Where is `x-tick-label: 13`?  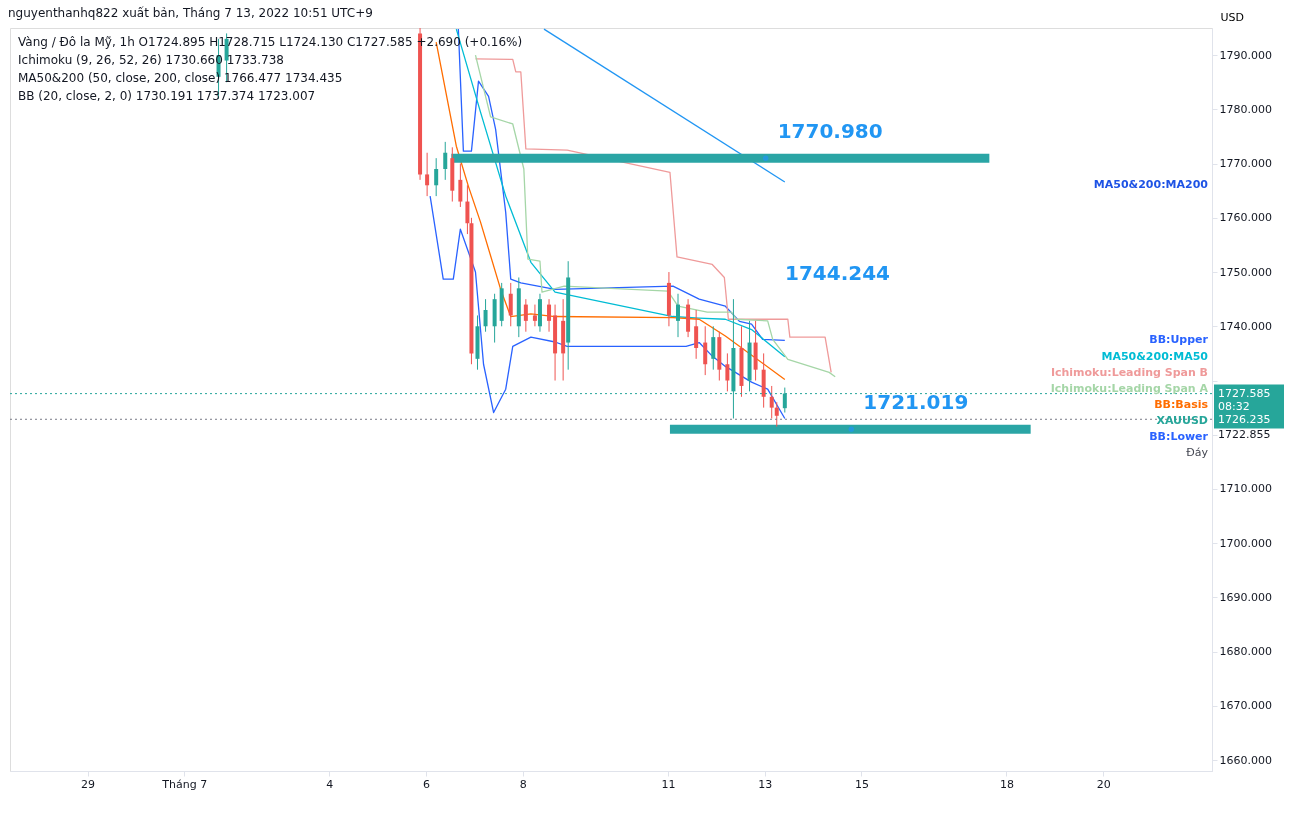 x-tick-label: 13 is located at coordinates (765, 784).